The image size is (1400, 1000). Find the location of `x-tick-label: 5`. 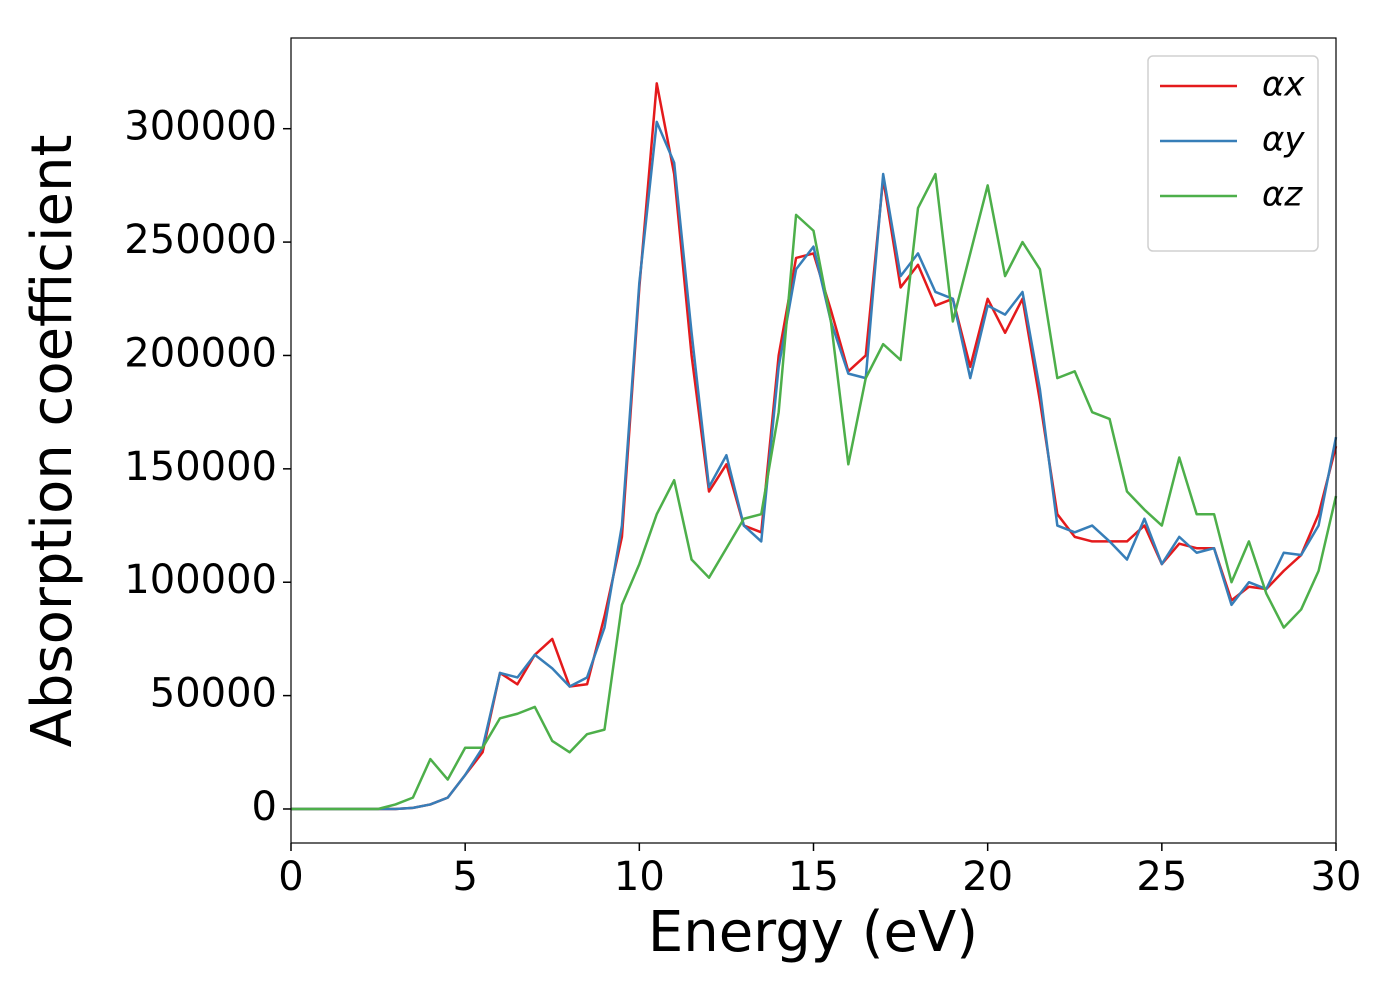

x-tick-label: 5 is located at coordinates (464, 877).